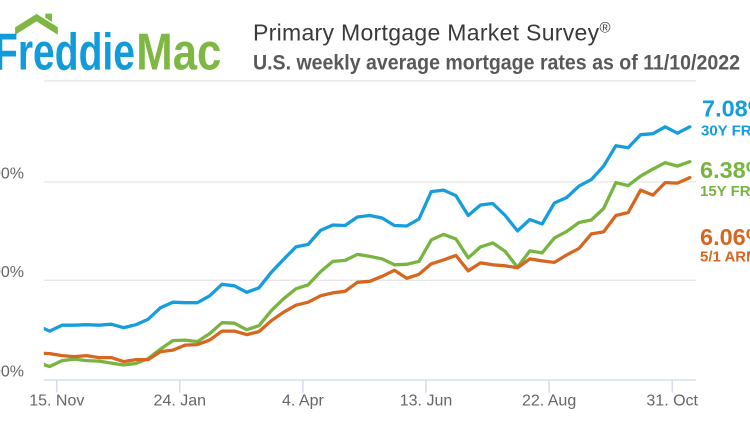  What do you see at coordinates (56, 400) in the screenshot?
I see `svg-text: 15. Nov` at bounding box center [56, 400].